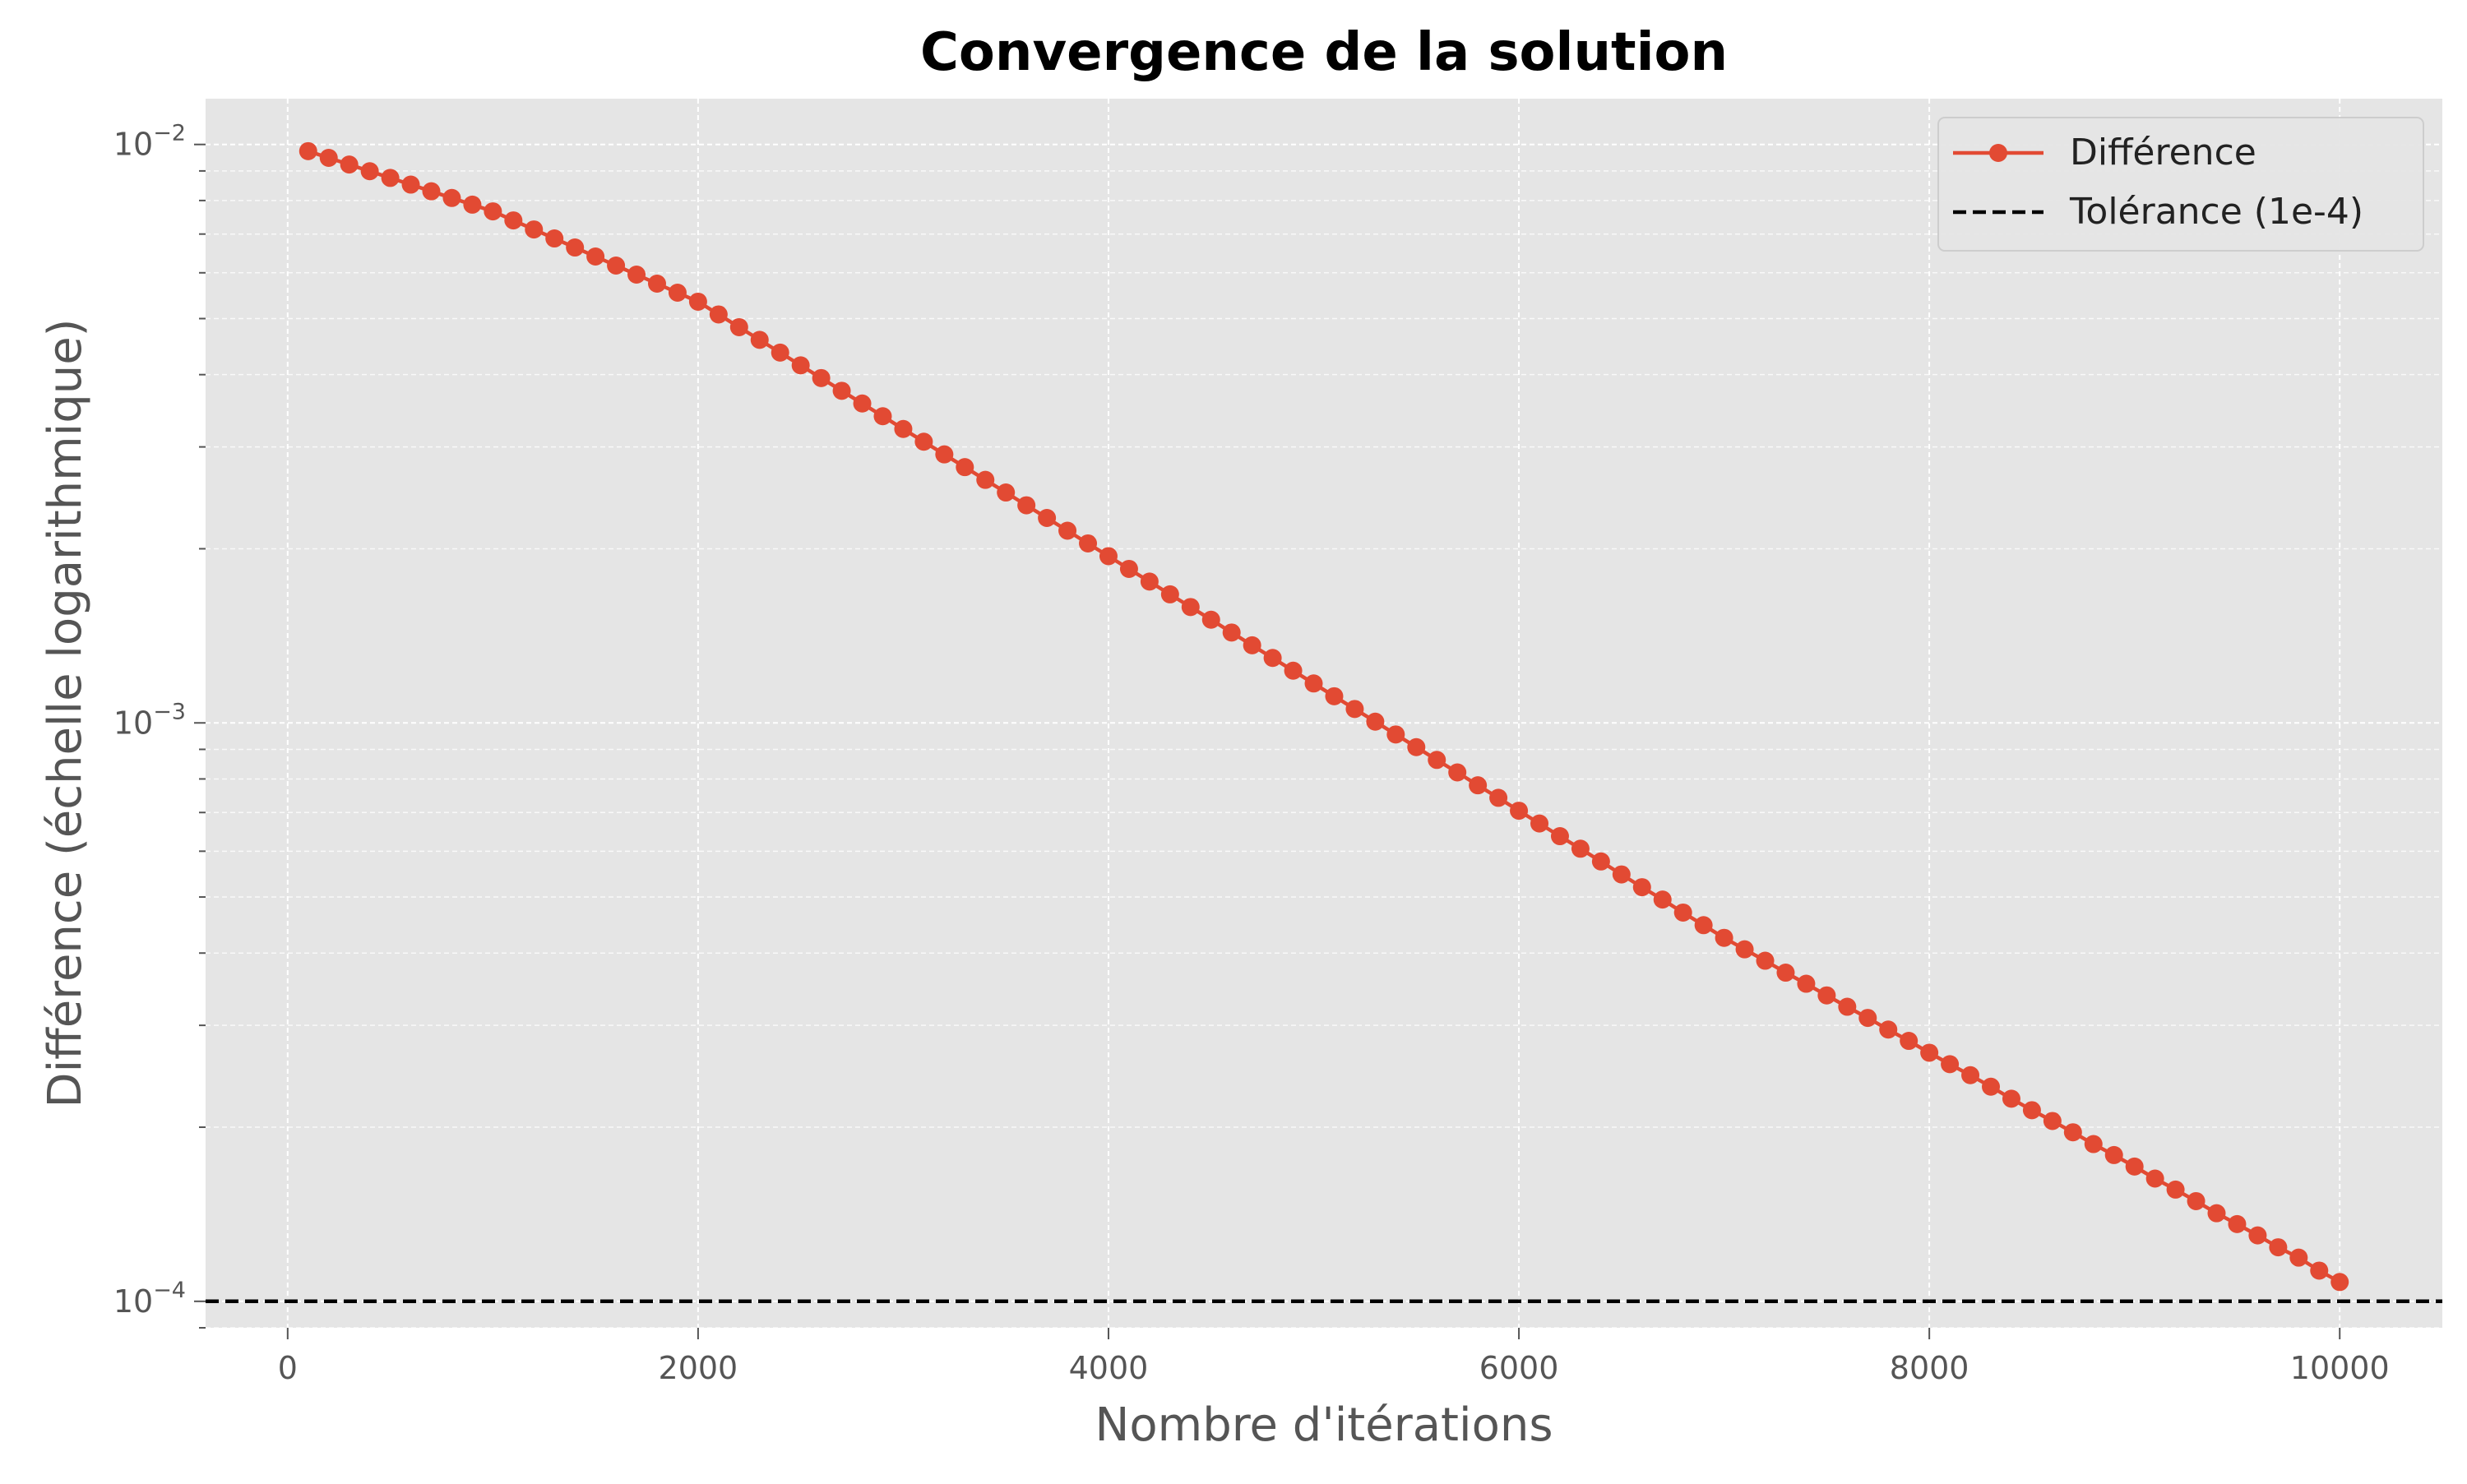  I want to click on x-tick-label: 6000, so click(1519, 1368).